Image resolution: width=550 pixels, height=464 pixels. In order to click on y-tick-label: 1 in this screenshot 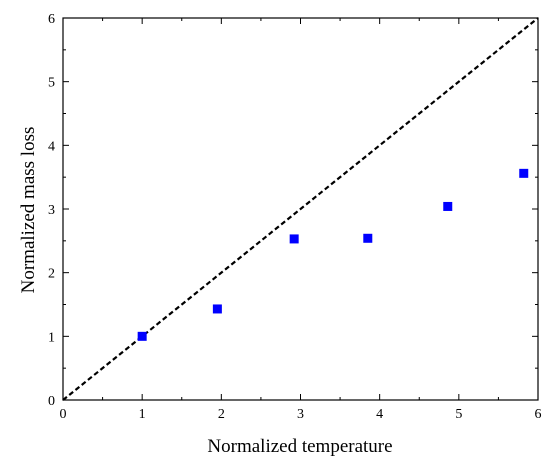, I will do `click(51, 337)`.